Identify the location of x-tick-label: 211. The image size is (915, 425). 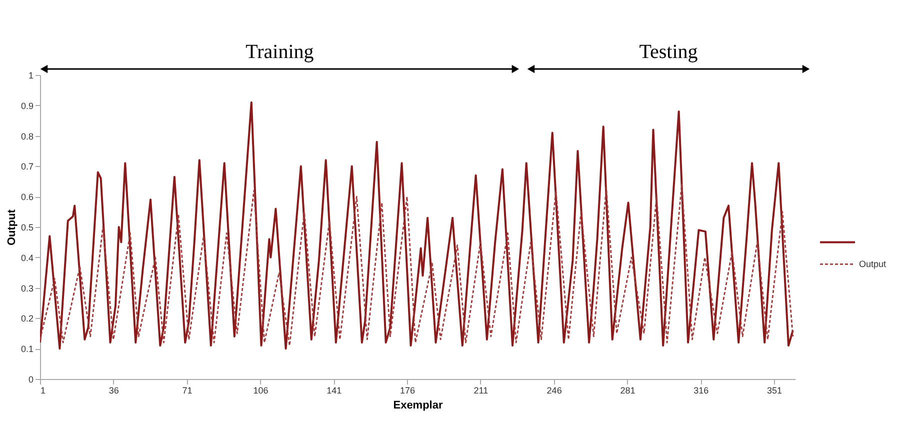
(481, 391).